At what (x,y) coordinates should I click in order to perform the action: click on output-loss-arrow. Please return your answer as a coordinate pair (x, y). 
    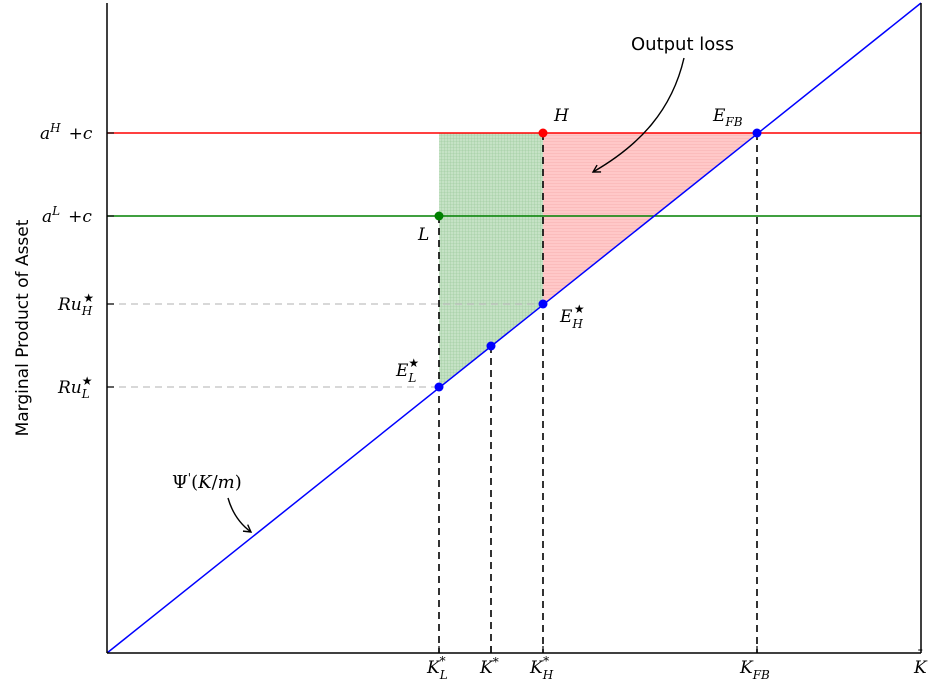
    Looking at the image, I should click on (638, 115).